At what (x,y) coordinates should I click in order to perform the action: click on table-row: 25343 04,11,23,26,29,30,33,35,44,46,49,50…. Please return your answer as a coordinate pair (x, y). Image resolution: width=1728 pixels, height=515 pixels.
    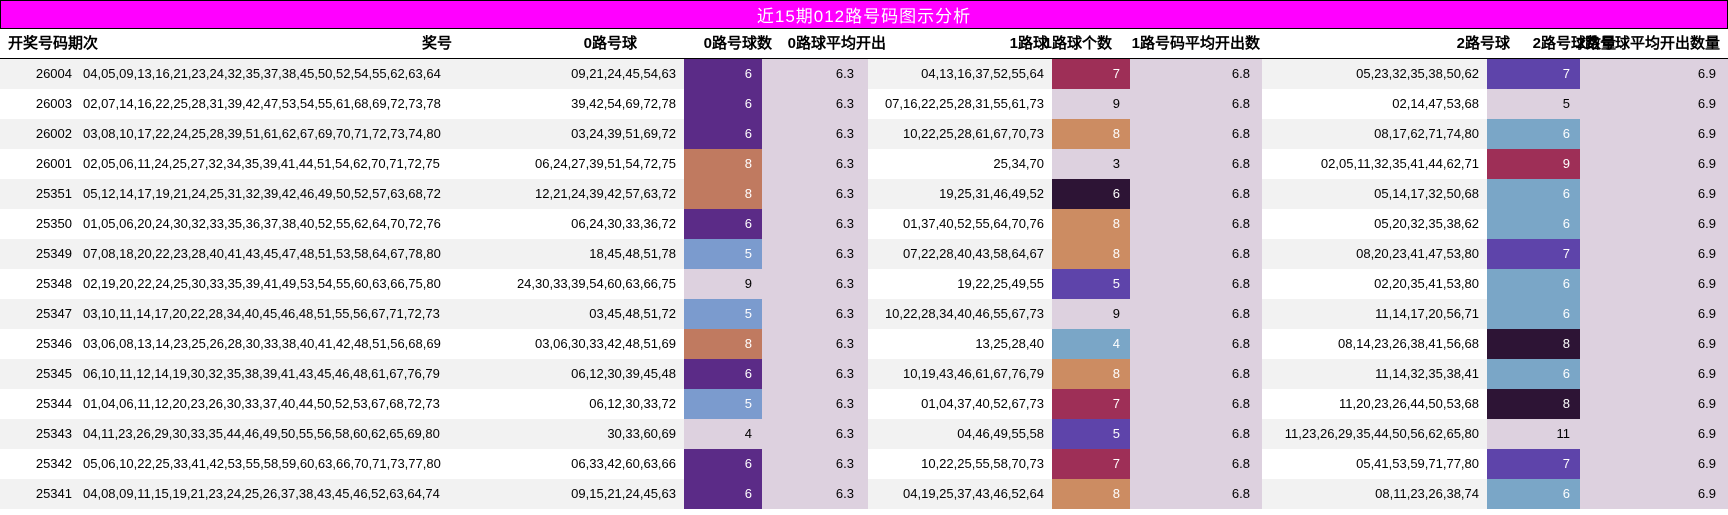
    Looking at the image, I should click on (864, 434).